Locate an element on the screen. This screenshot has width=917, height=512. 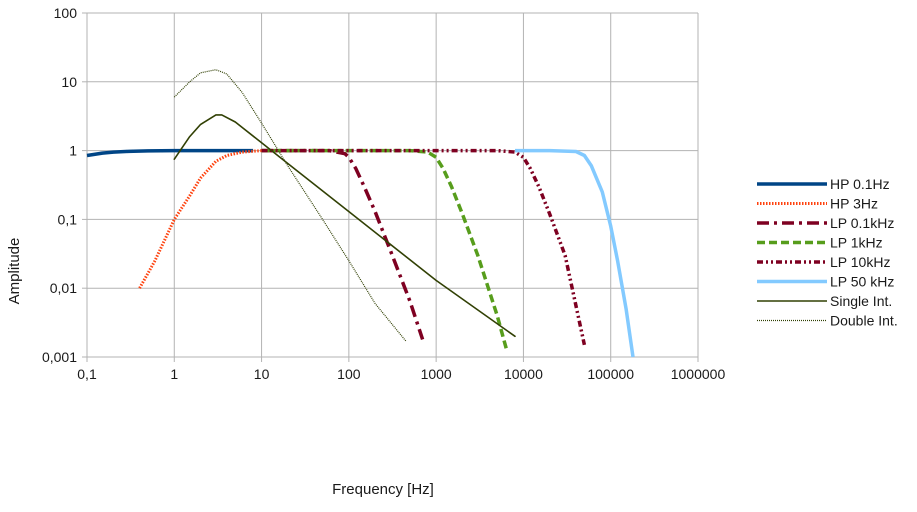
x-tick-label: 10000 is located at coordinates (523, 374).